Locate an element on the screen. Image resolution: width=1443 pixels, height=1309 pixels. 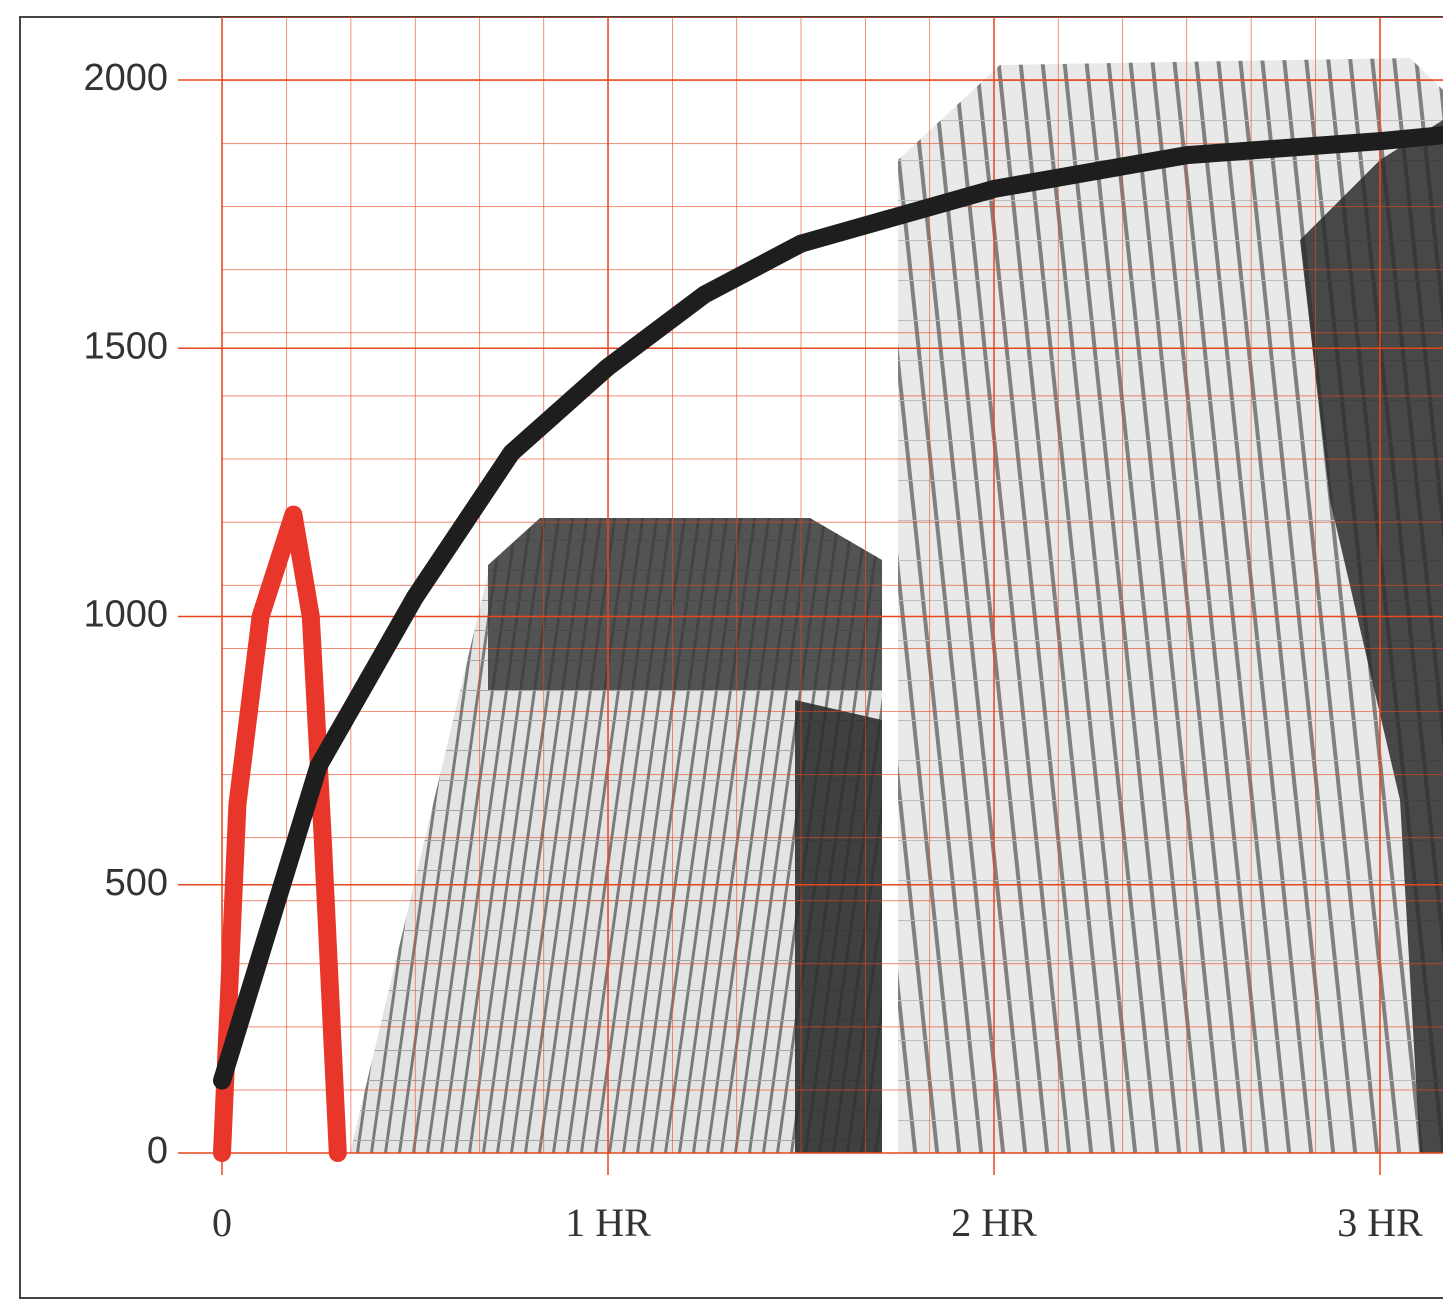
data-line is located at coordinates (280, 833).